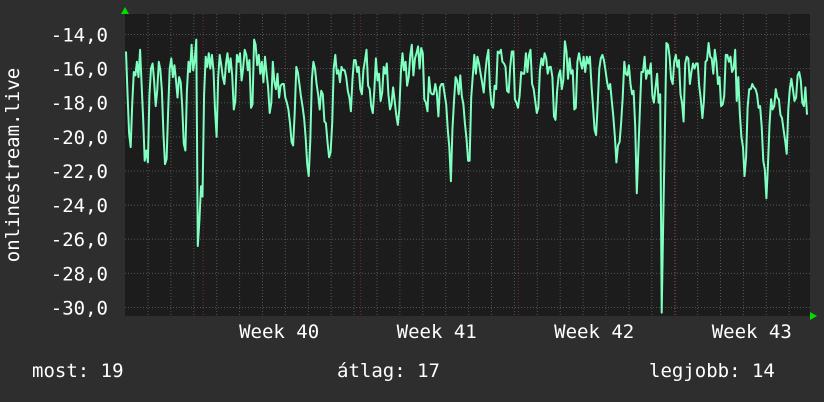 The image size is (824, 402). What do you see at coordinates (79, 240) in the screenshot?
I see `y-tick-label: -26,0` at bounding box center [79, 240].